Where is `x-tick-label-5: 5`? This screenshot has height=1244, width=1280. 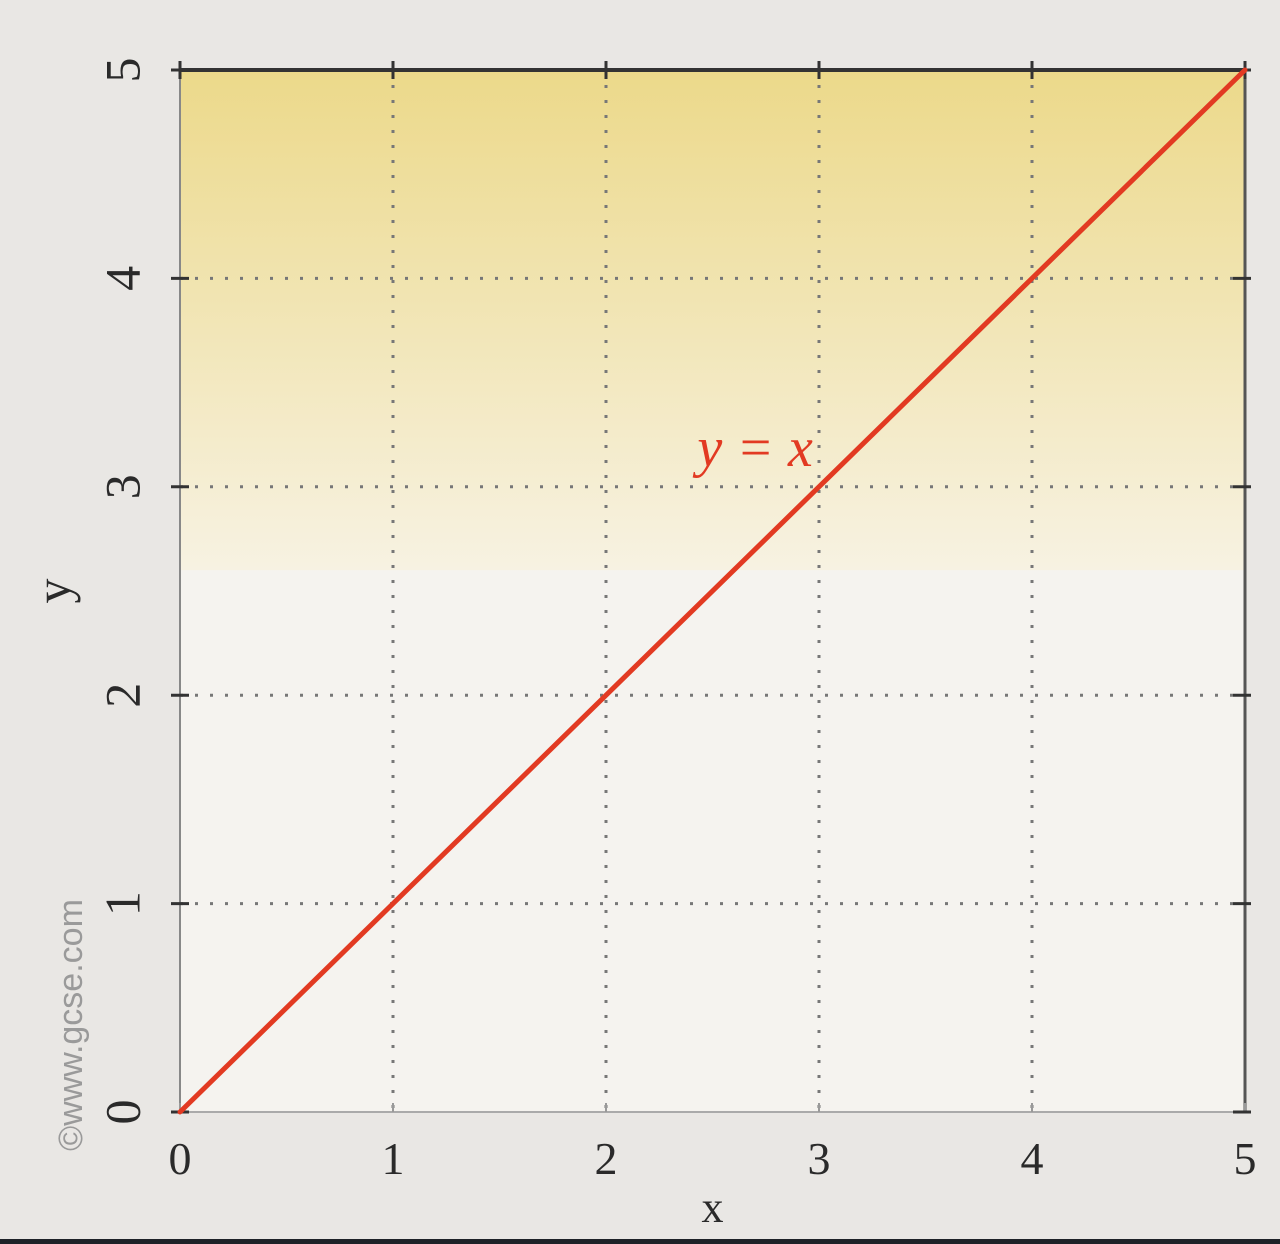 x-tick-label-5: 5 is located at coordinates (1245, 1158).